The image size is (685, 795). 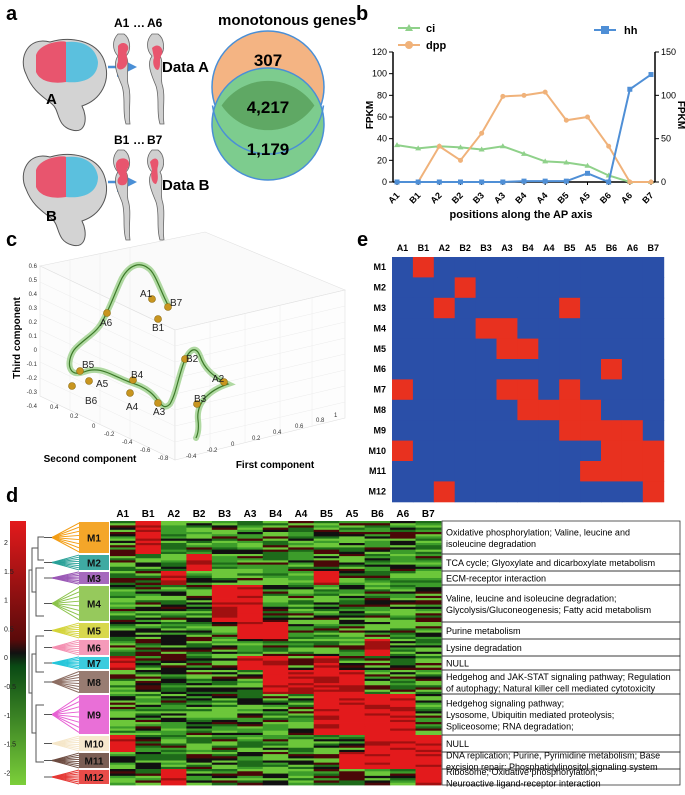 I want to click on dendro-cluster, so click(x=62, y=603).